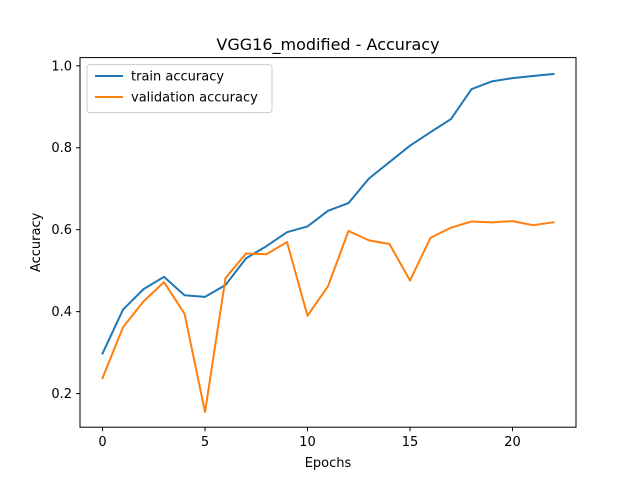  Describe the element at coordinates (512, 442) in the screenshot. I see `x-tick-label: 20` at that location.